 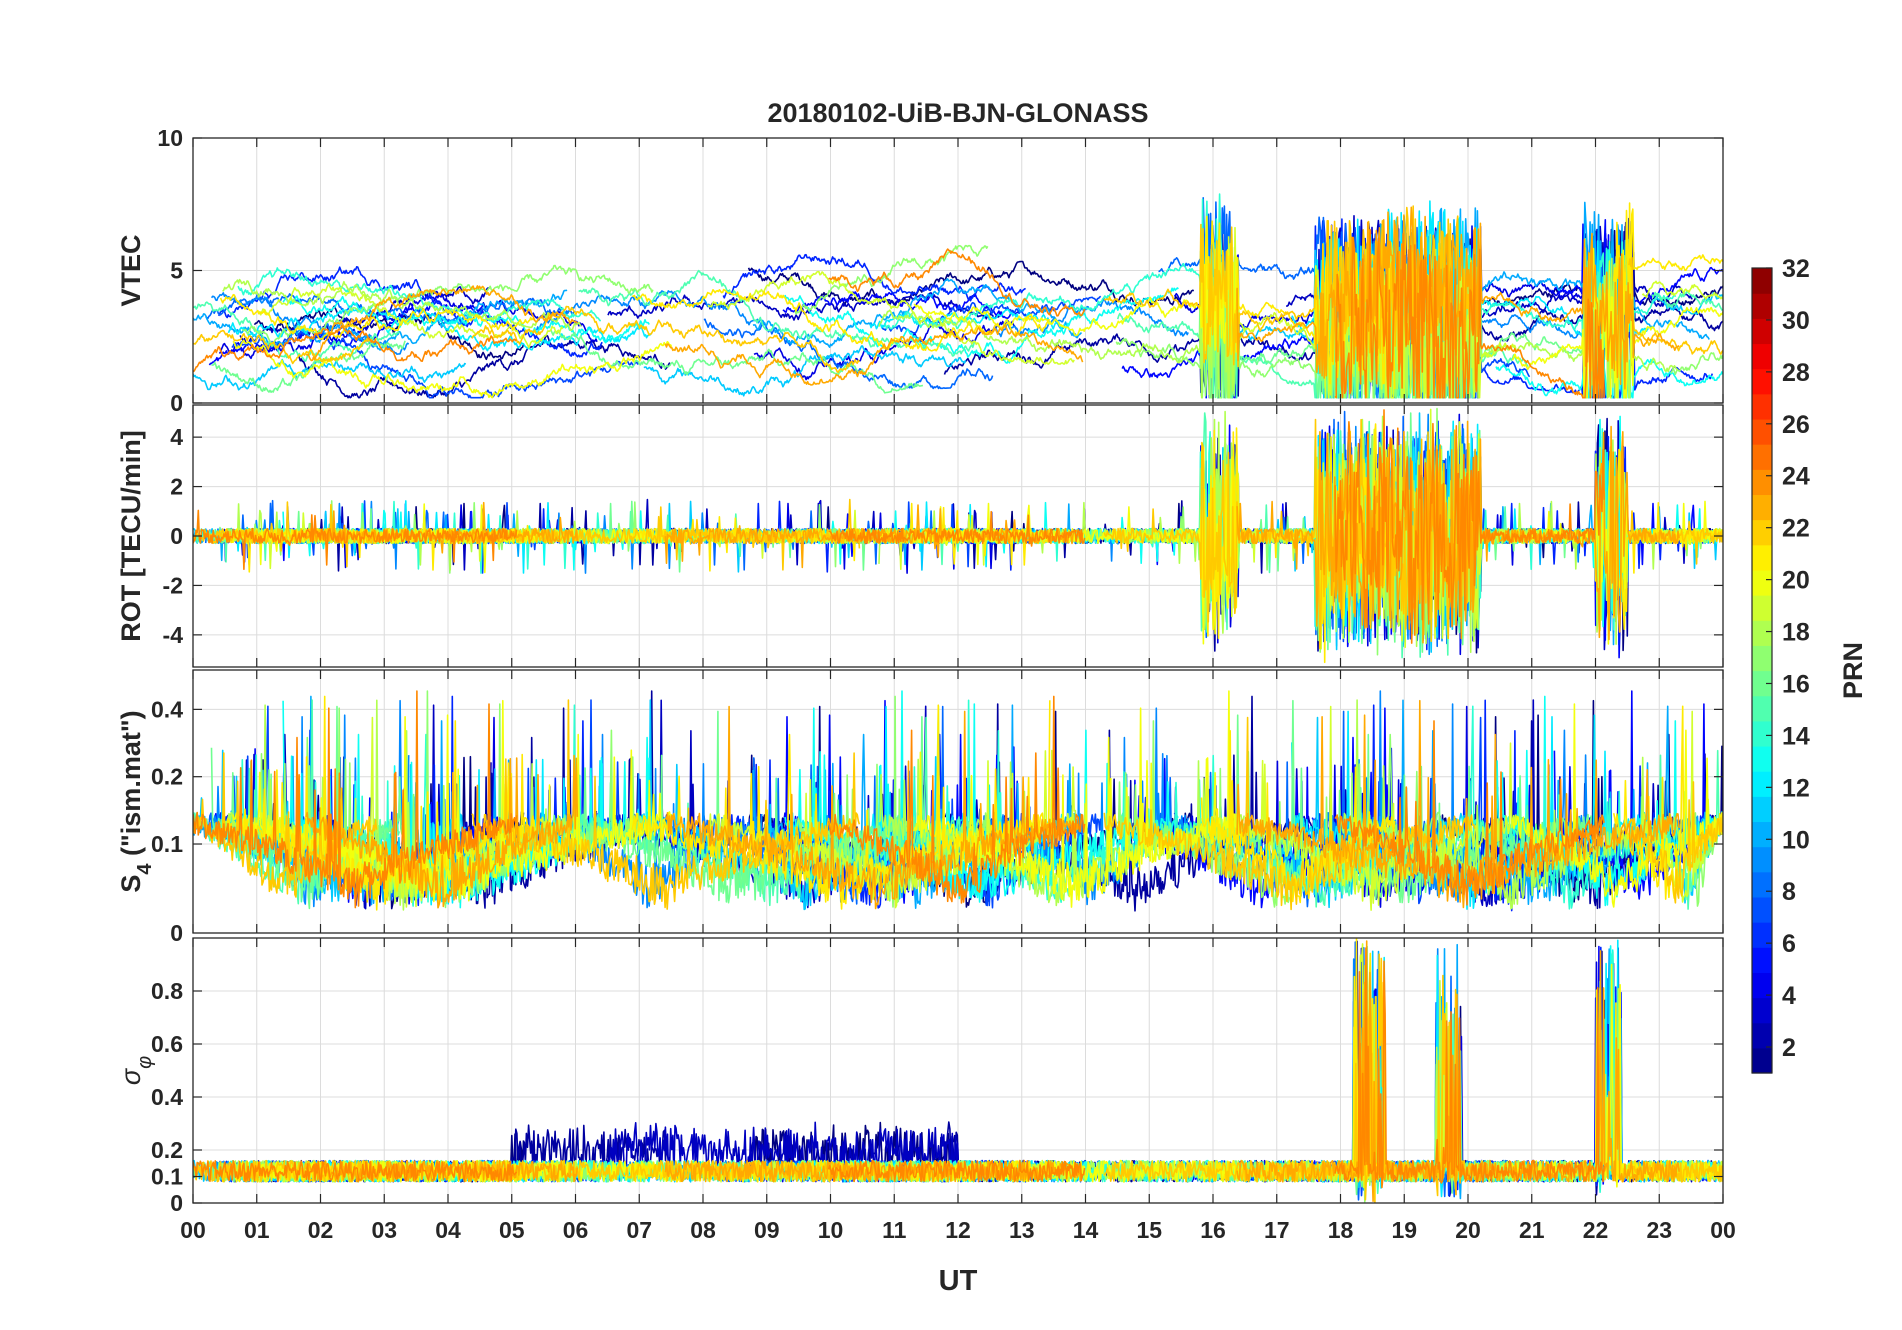 I want to click on colorbar-tick-label: 16, so click(x=1796, y=684).